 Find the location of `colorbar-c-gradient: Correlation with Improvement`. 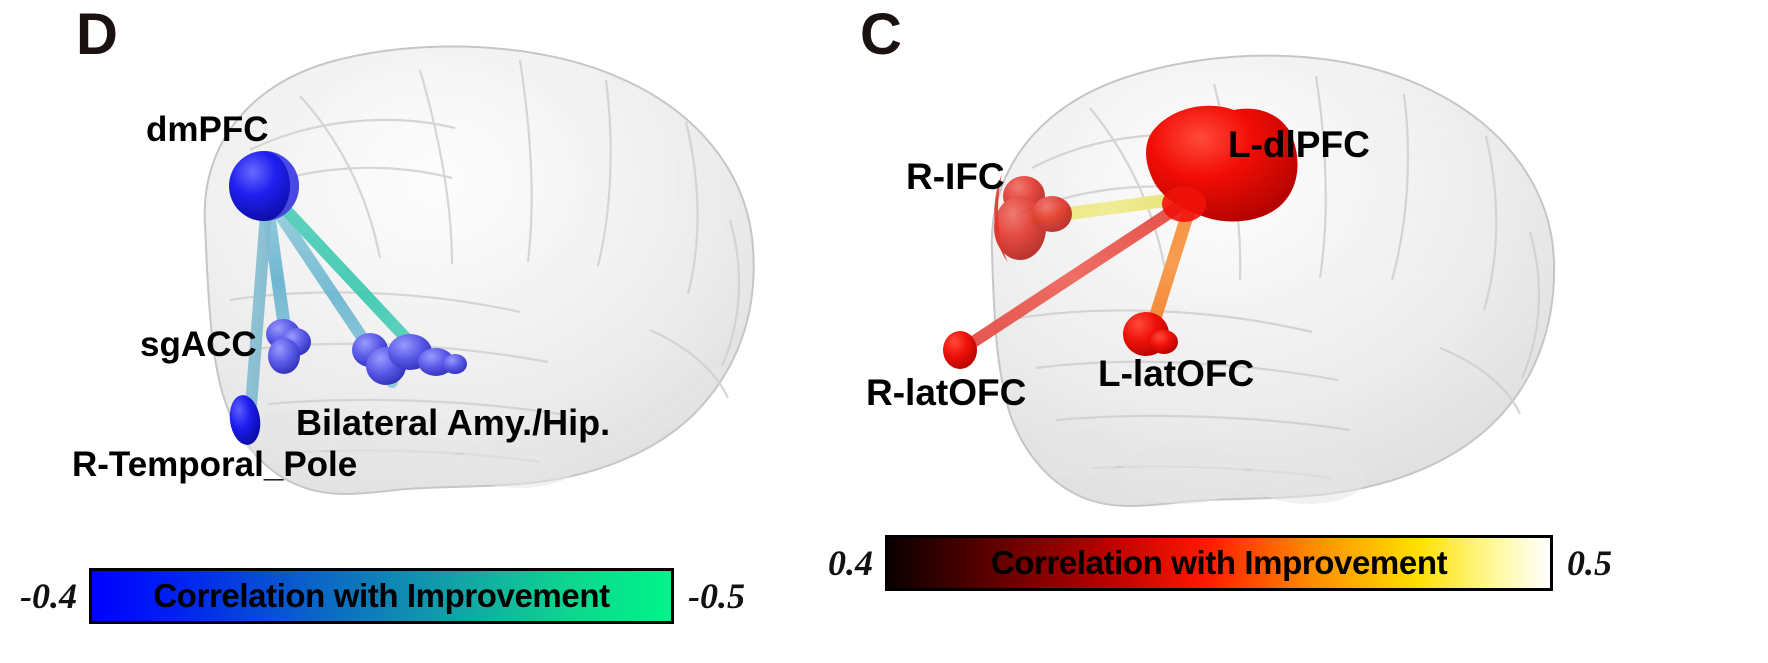

colorbar-c-gradient: Correlation with Improvement is located at coordinates (1219, 563).